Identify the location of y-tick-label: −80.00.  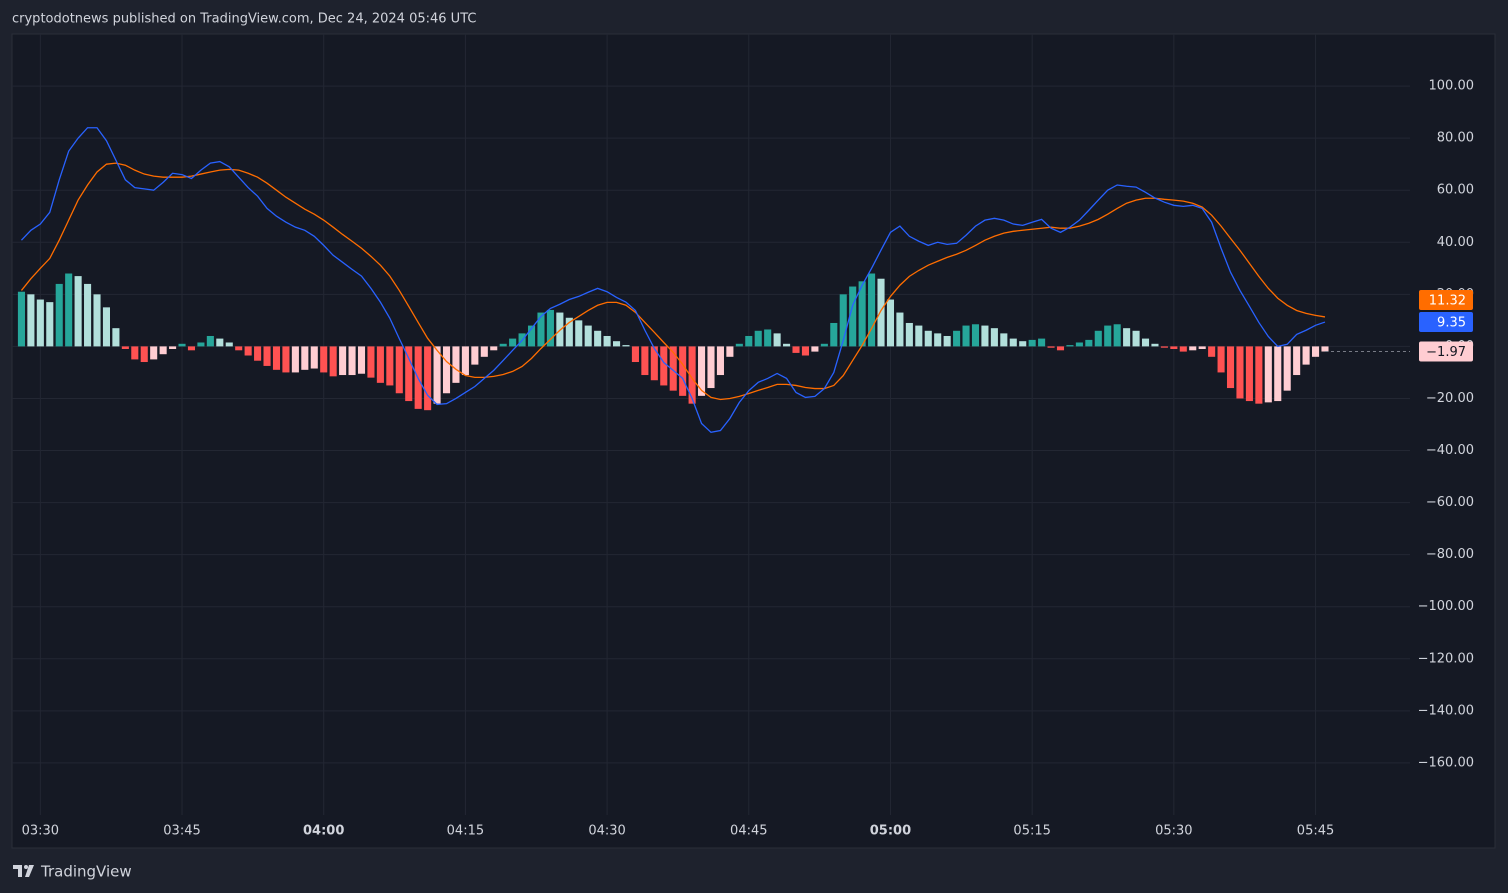
(1450, 554).